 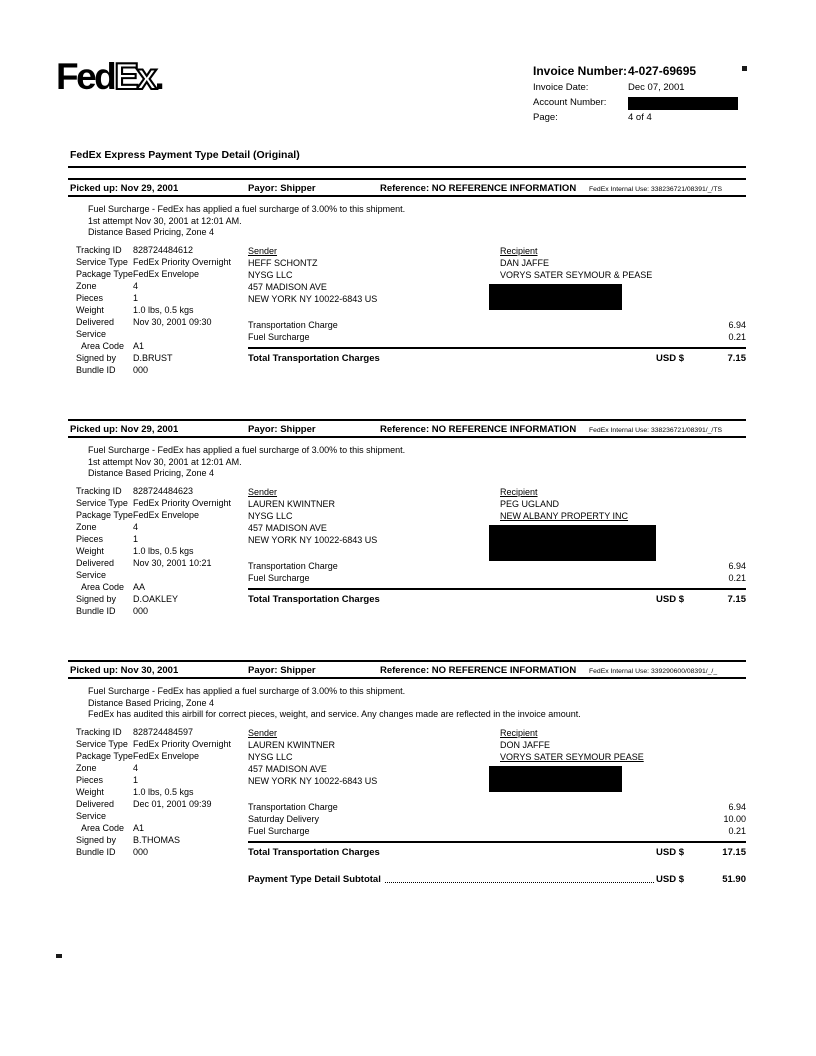 I want to click on subtotal-amount: 51.90, so click(x=734, y=879).